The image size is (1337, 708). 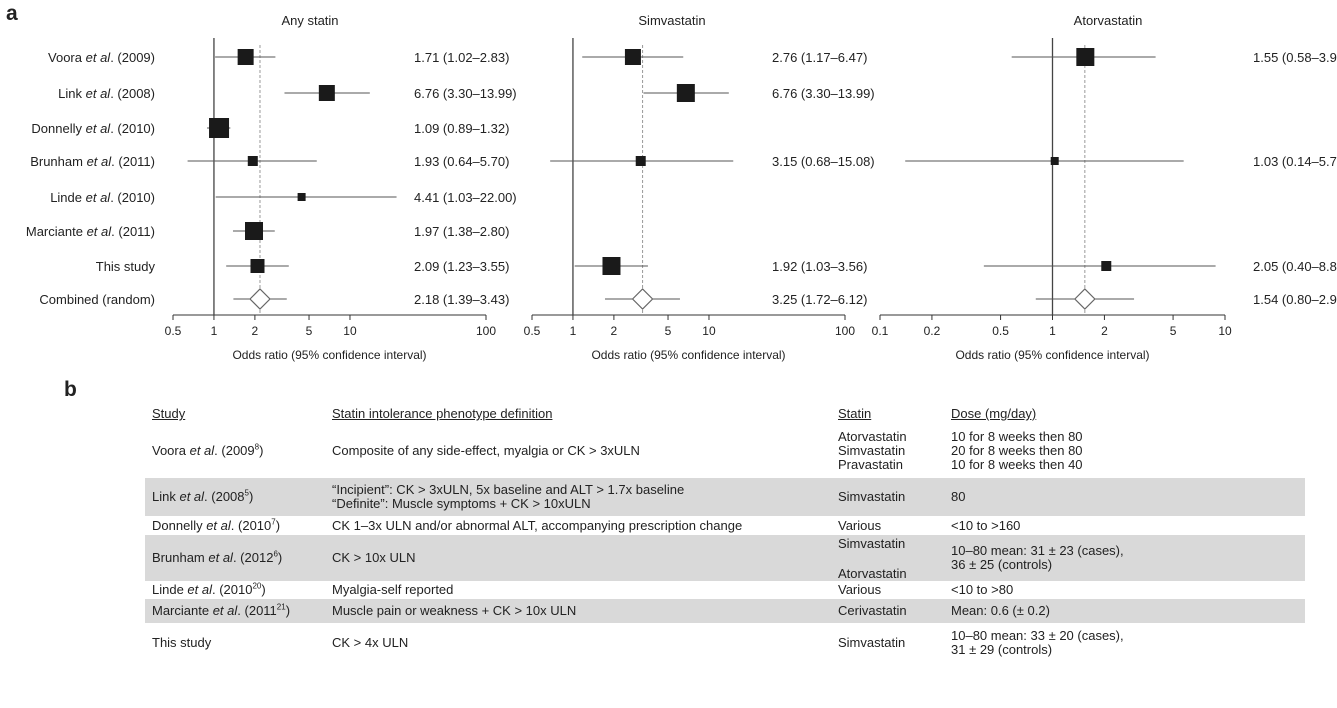 What do you see at coordinates (872, 436) in the screenshot?
I see `statin-name: Atorvastatin` at bounding box center [872, 436].